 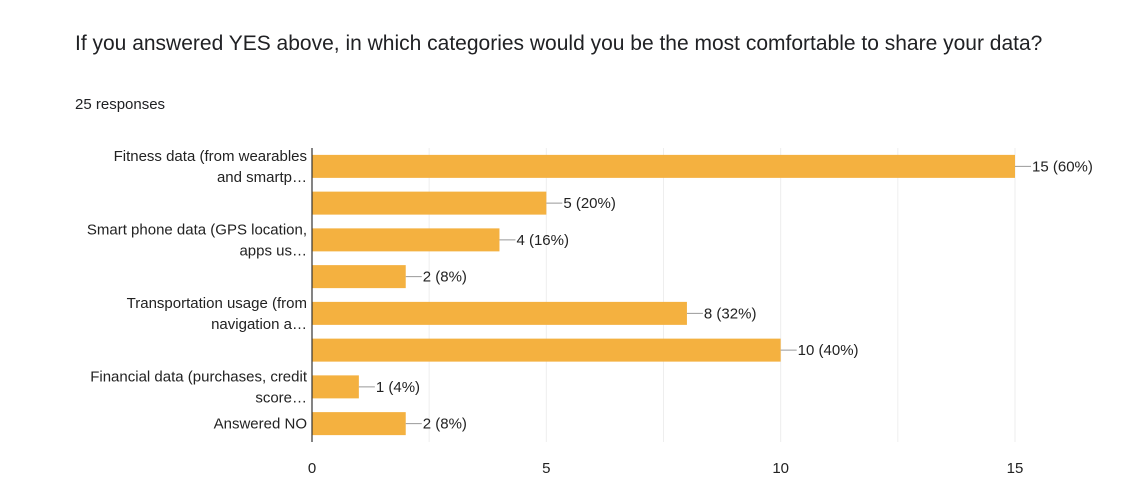 What do you see at coordinates (120, 104) in the screenshot?
I see `response-count: 25 responses` at bounding box center [120, 104].